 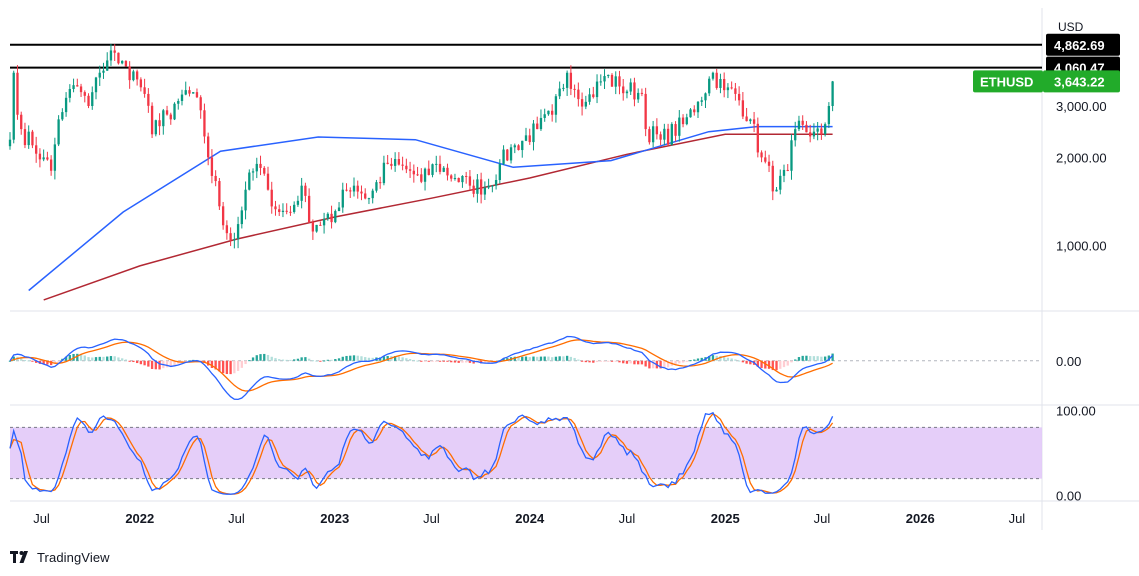 I want to click on tradingview-brand-name: TradingView, so click(x=73, y=557).